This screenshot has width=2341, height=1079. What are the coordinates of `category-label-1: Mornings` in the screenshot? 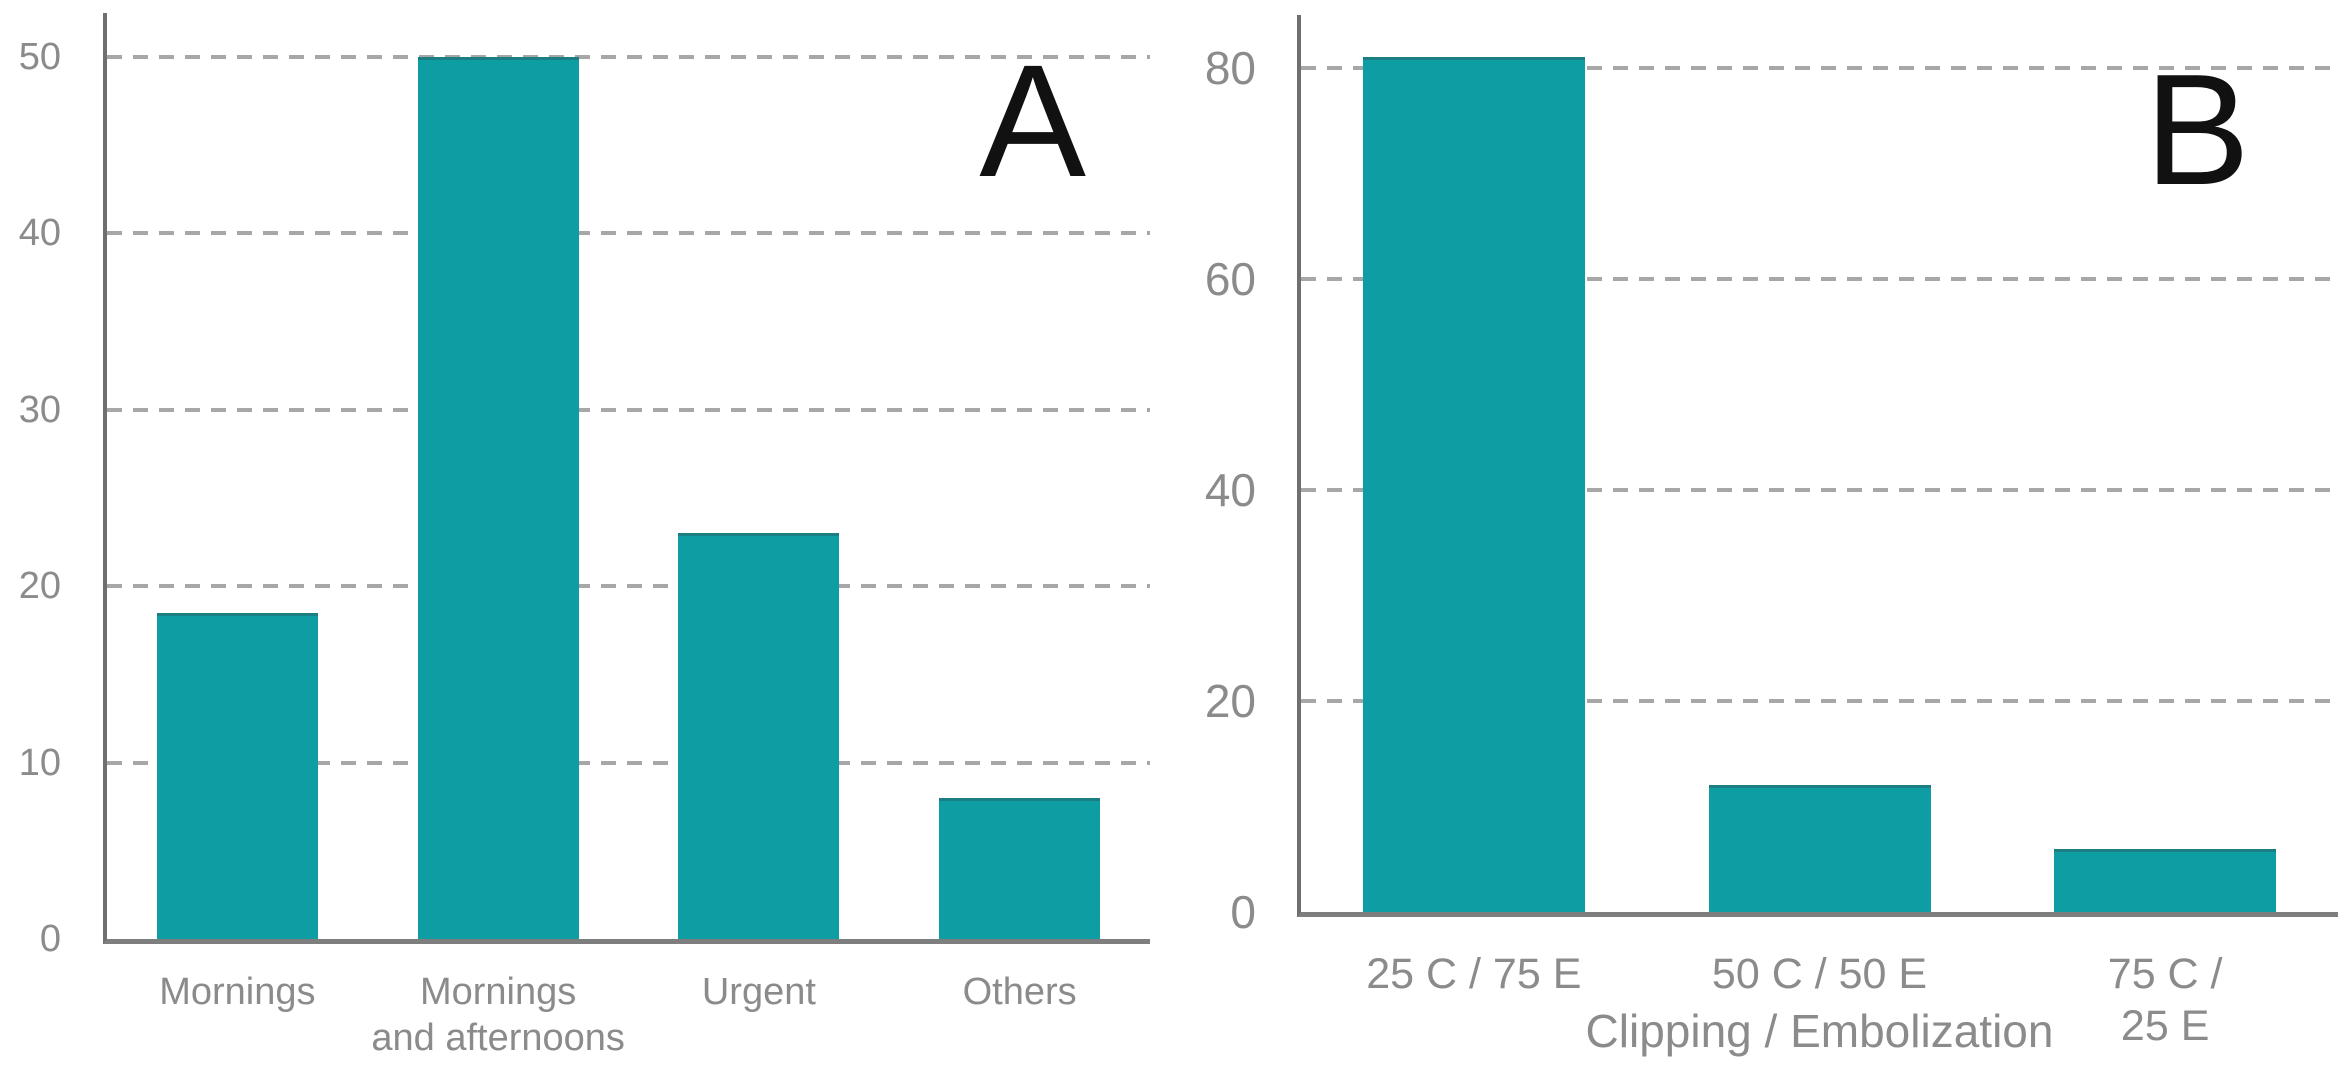 It's located at (237, 992).